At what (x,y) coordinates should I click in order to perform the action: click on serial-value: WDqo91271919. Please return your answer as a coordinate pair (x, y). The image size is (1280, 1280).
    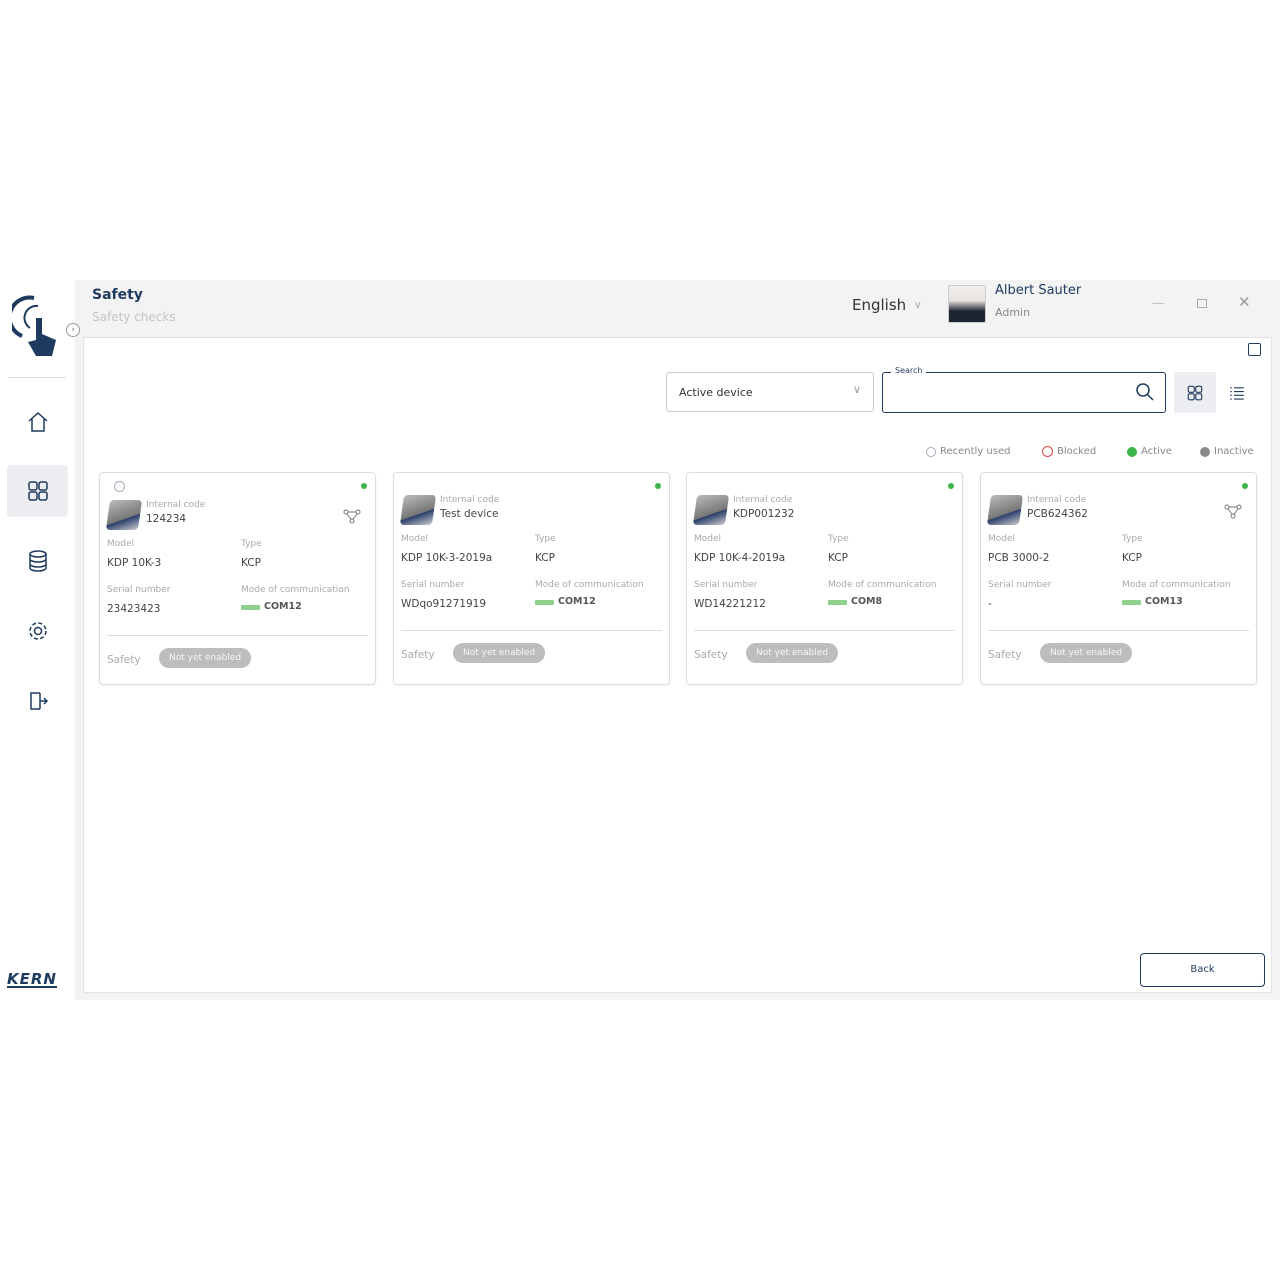
    Looking at the image, I should click on (443, 604).